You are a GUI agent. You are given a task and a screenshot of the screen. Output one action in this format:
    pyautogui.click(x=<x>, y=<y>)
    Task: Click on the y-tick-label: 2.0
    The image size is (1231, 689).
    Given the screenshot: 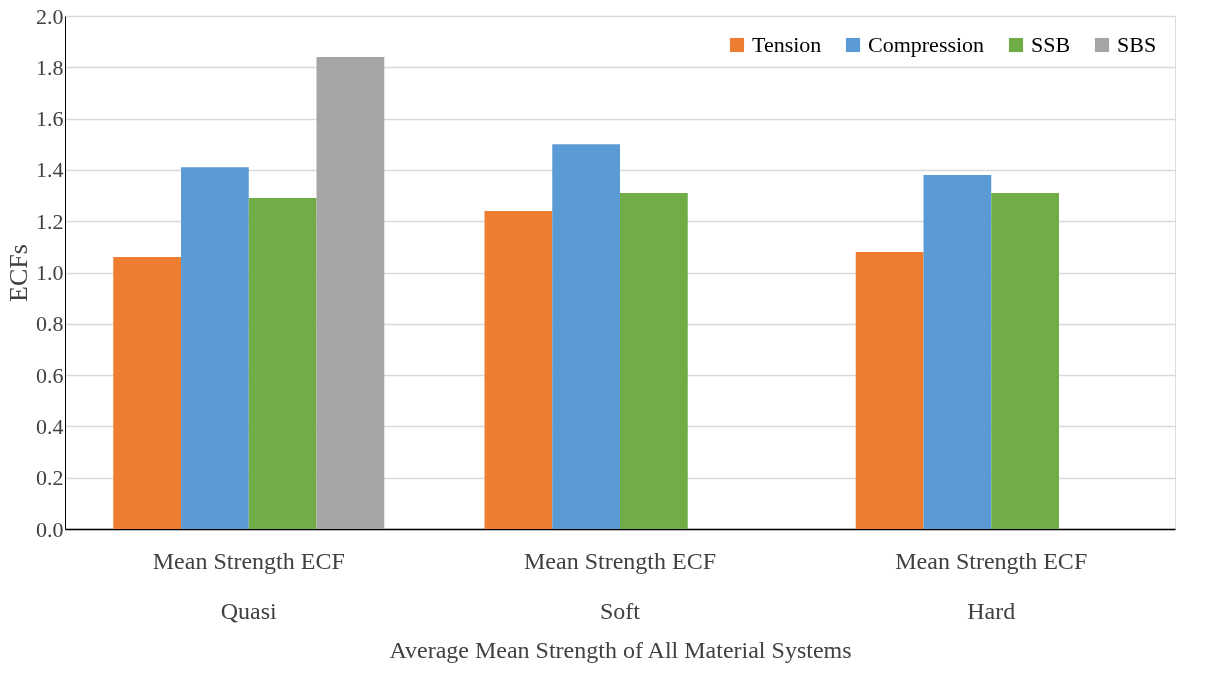 What is the action you would take?
    pyautogui.click(x=50, y=16)
    